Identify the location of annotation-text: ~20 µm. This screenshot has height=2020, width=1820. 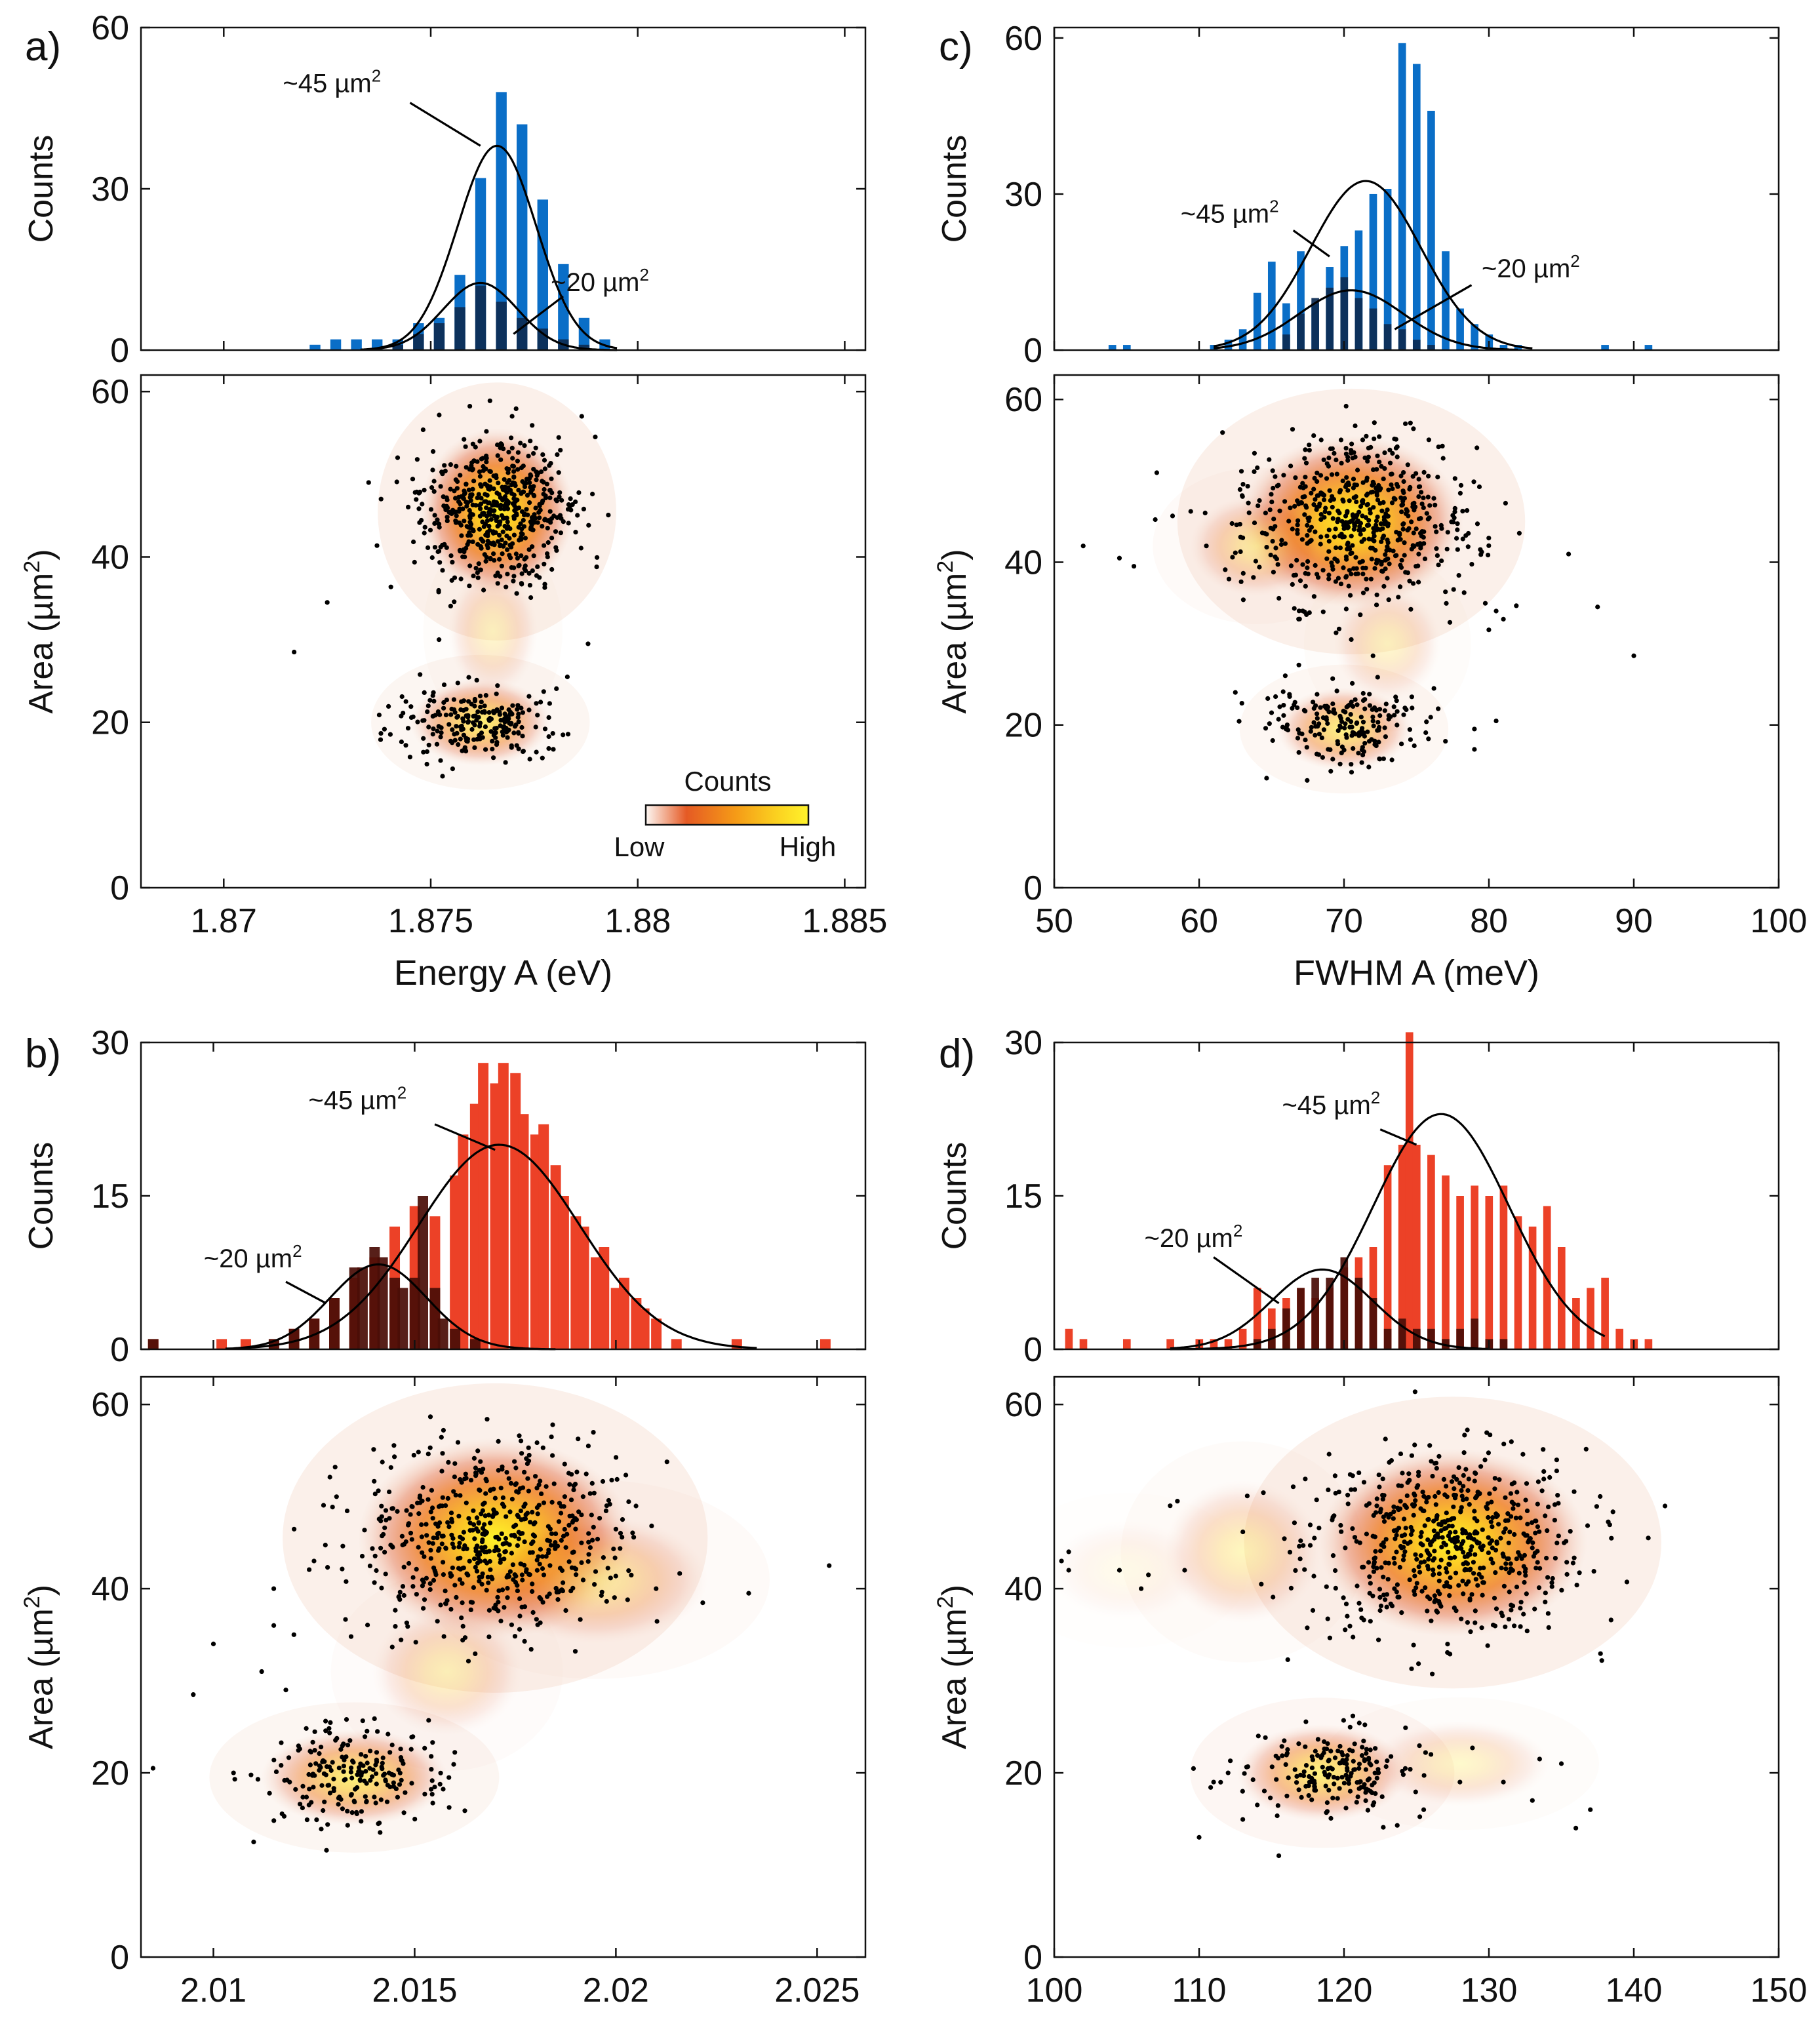
(248, 1258).